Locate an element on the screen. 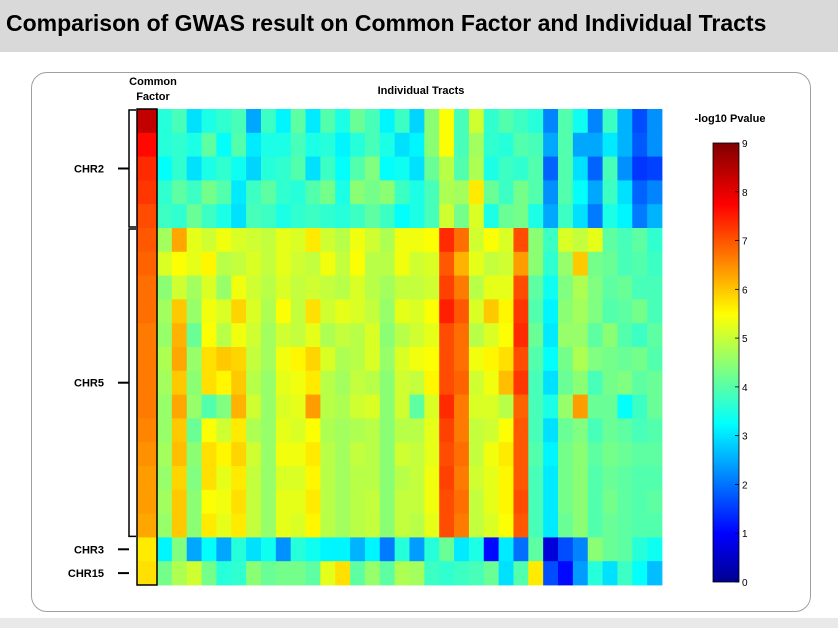  colorbar: -log10 Pvalue 0 1 2 3 4 5 6 7 8 9 is located at coordinates (730, 351).